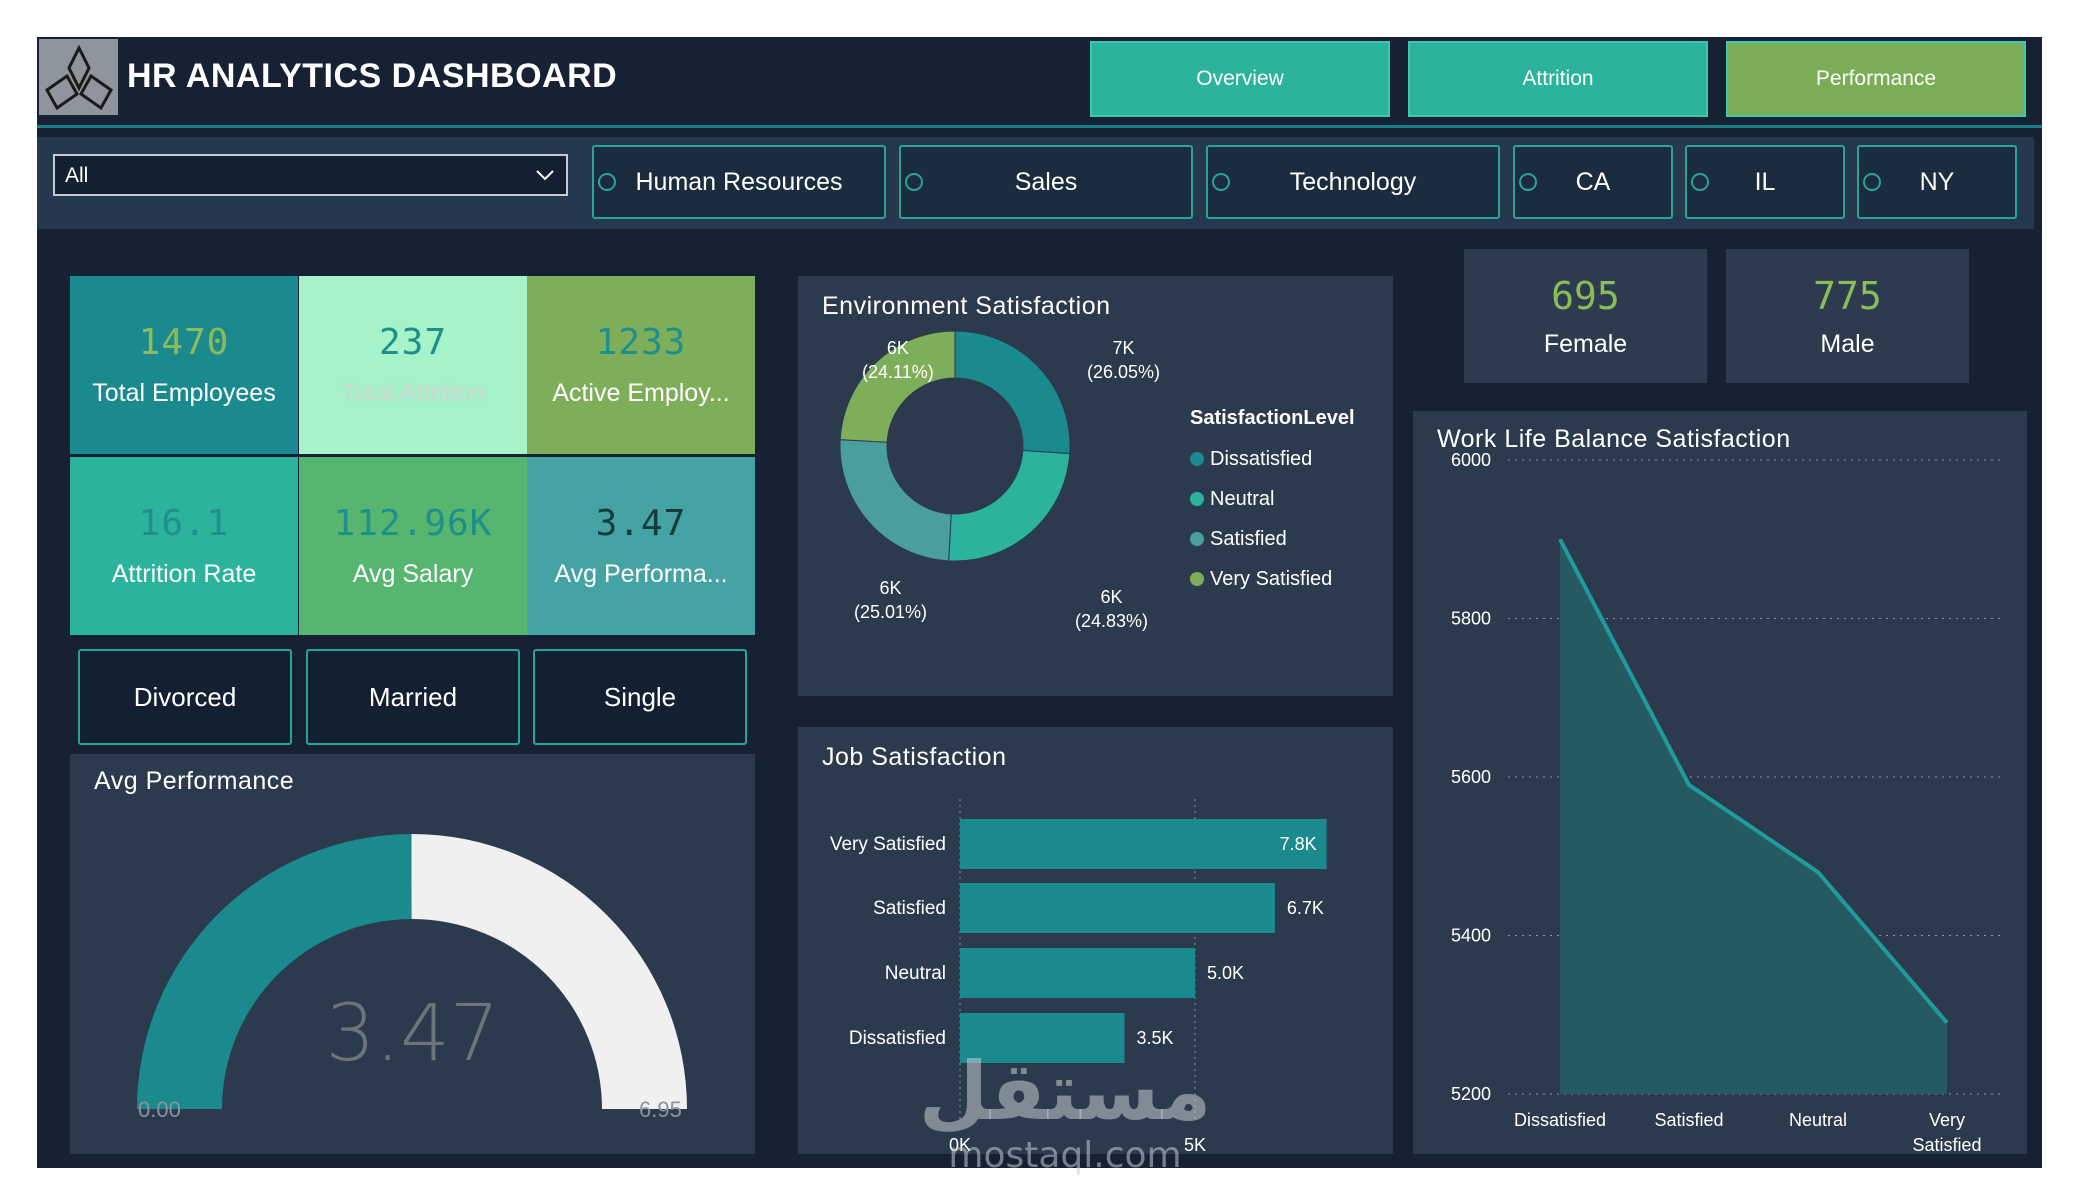 This screenshot has width=2075, height=1200. What do you see at coordinates (1065, 1091) in the screenshot?
I see `watermark-arabic: مستقل` at bounding box center [1065, 1091].